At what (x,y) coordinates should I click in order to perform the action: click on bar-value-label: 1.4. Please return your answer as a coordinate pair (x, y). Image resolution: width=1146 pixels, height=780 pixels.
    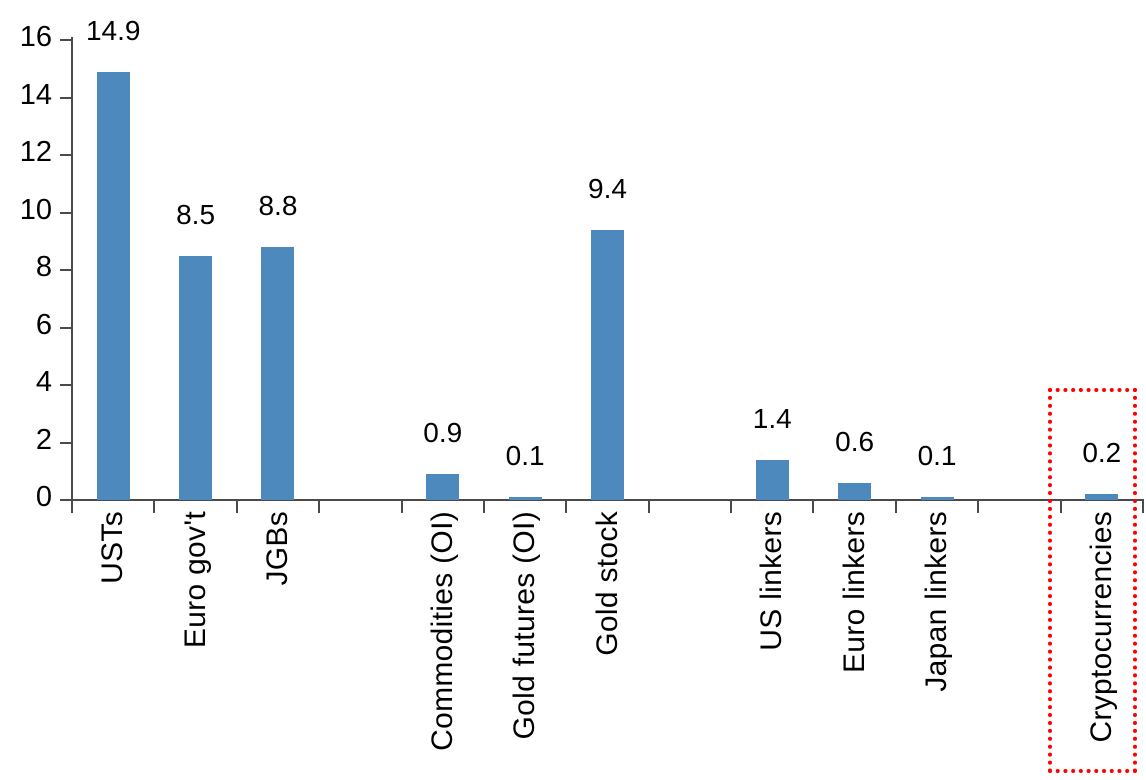
    Looking at the image, I should click on (772, 418).